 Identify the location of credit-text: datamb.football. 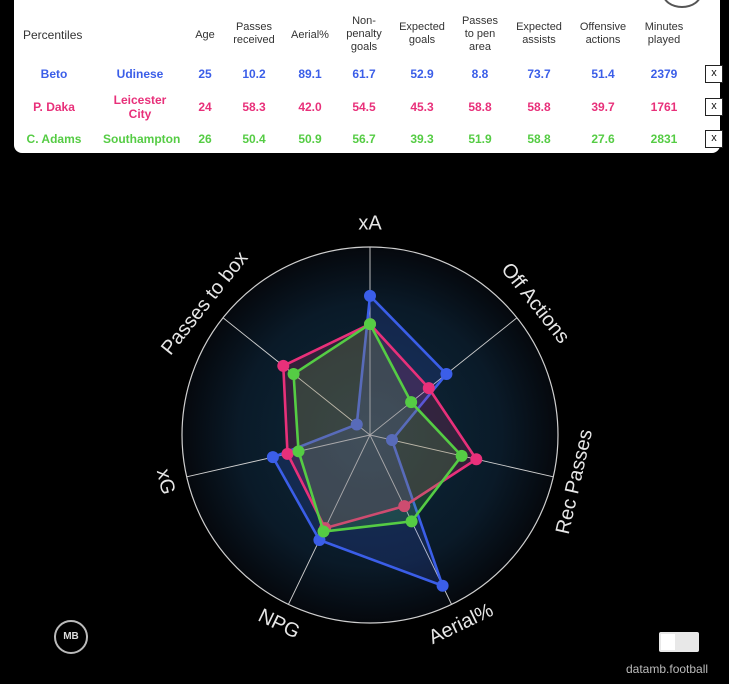
(667, 669).